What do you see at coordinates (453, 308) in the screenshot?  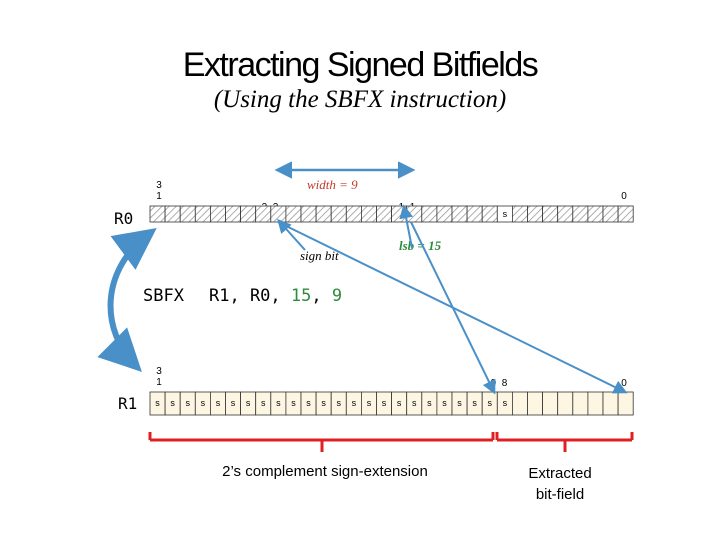 I see `copy-arrow-high` at bounding box center [453, 308].